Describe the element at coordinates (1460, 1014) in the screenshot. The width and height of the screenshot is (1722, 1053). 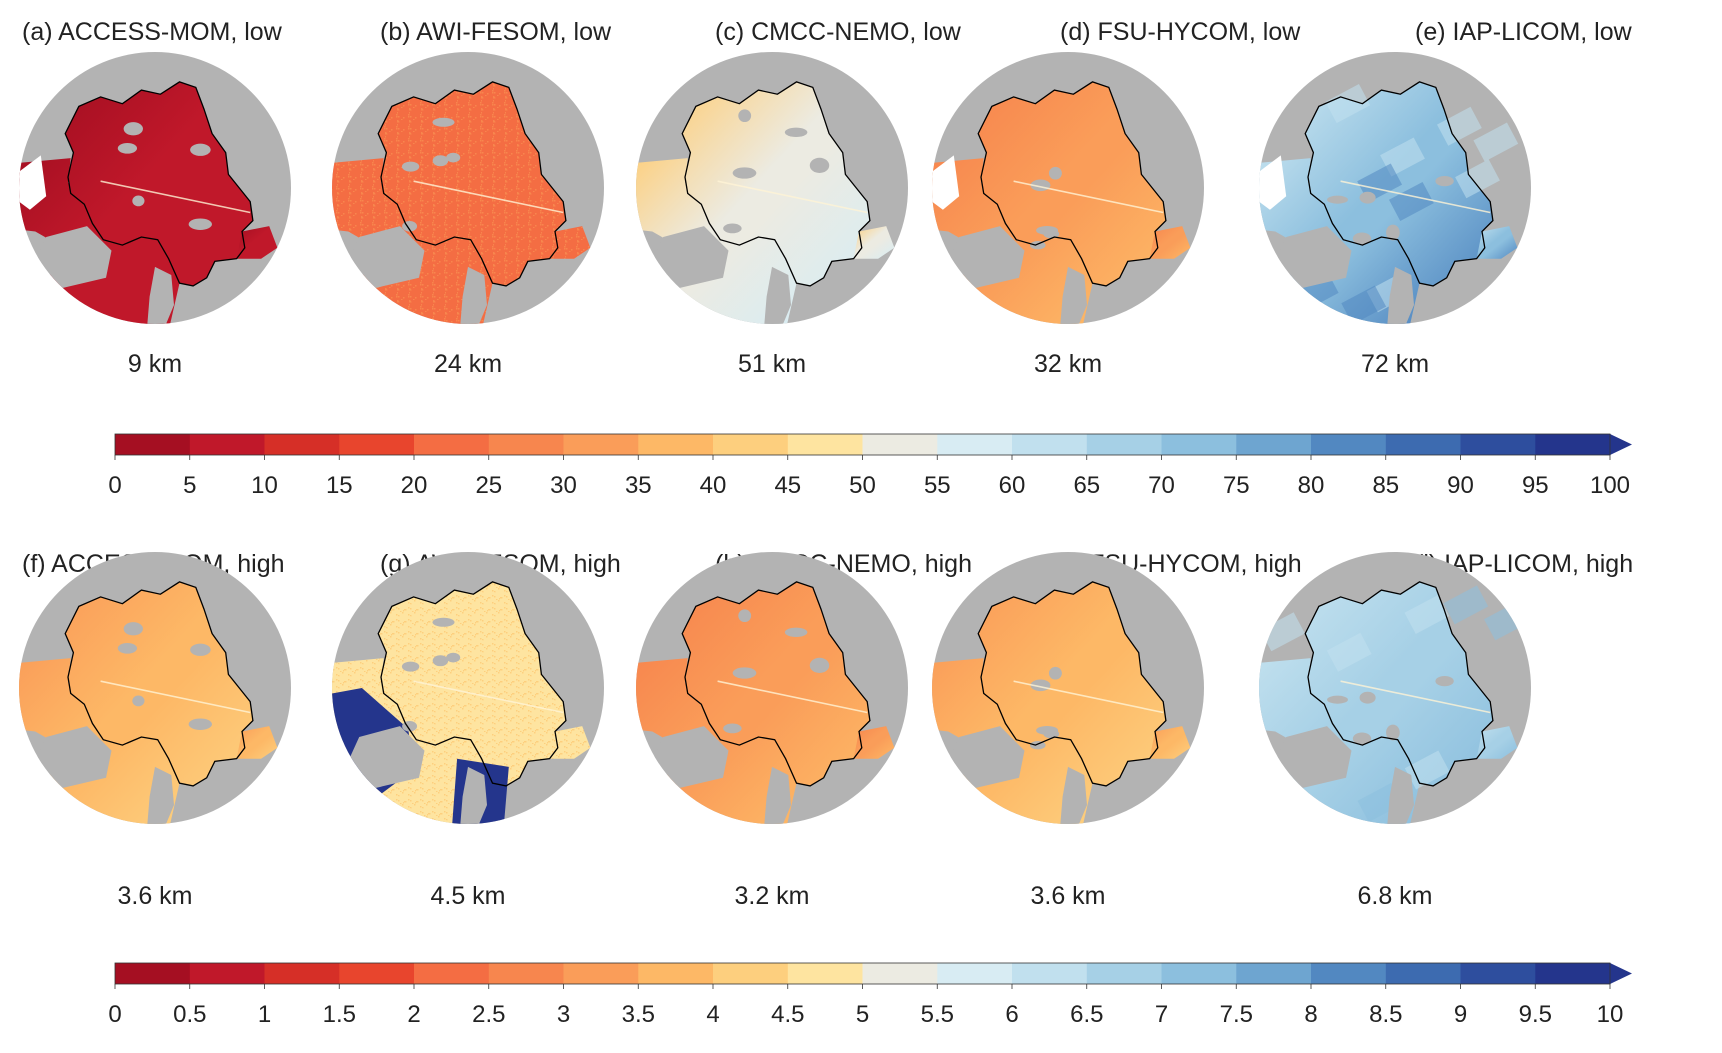
I see `colorbar-tick-label: 9` at that location.